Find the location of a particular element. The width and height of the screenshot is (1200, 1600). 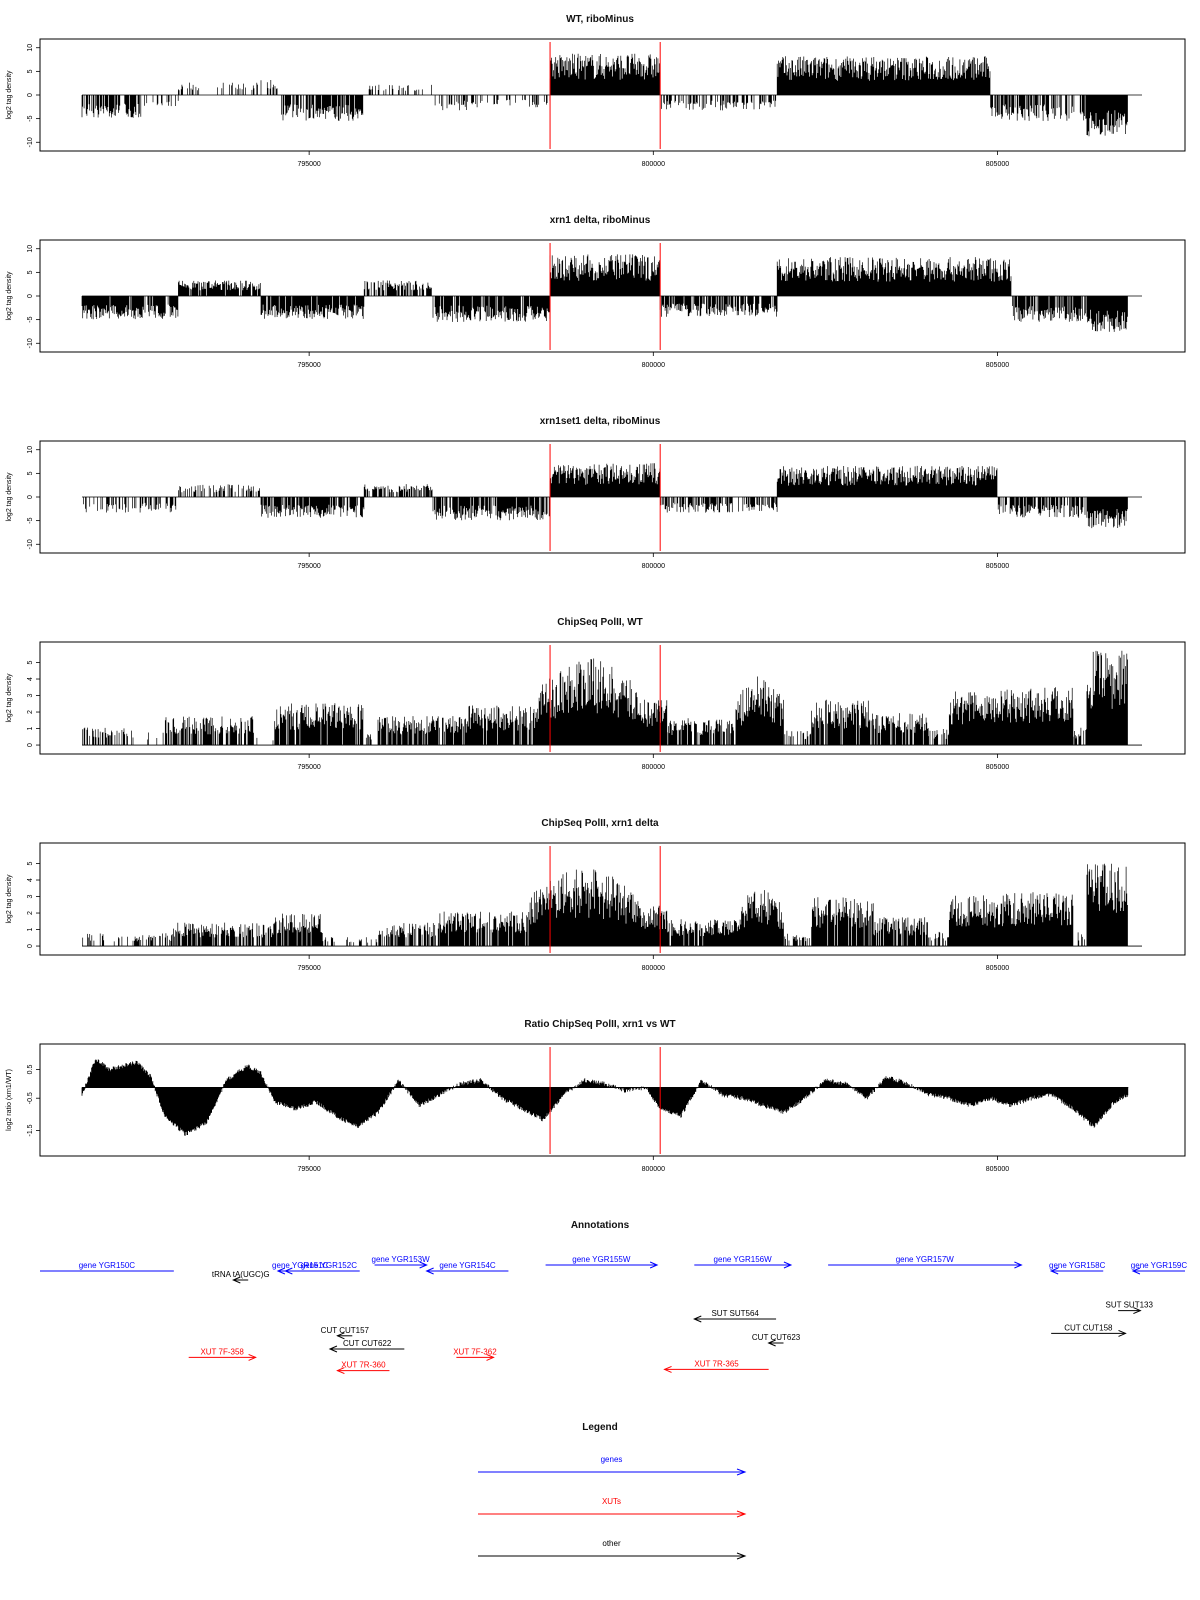

ratio-area is located at coordinates (605, 1097).